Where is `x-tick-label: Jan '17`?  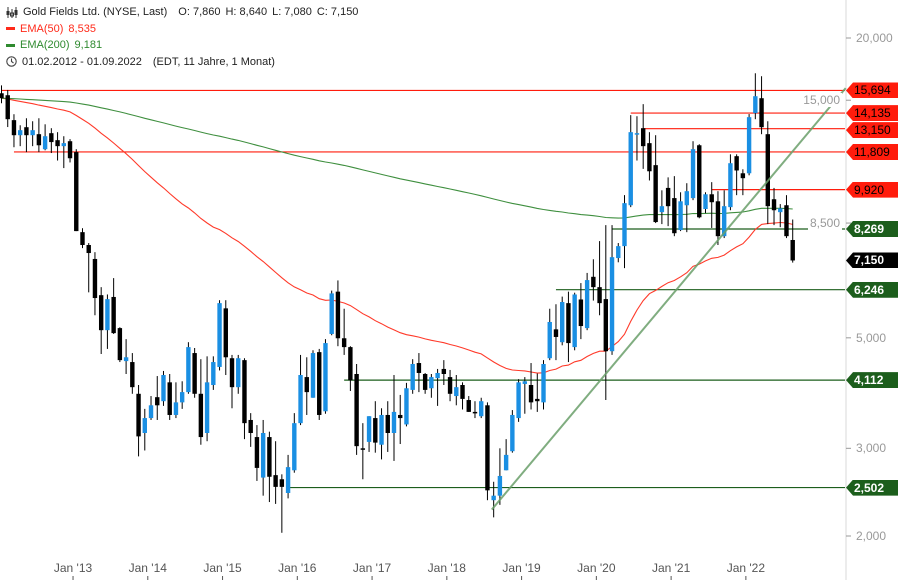
x-tick-label: Jan '17 is located at coordinates (372, 568).